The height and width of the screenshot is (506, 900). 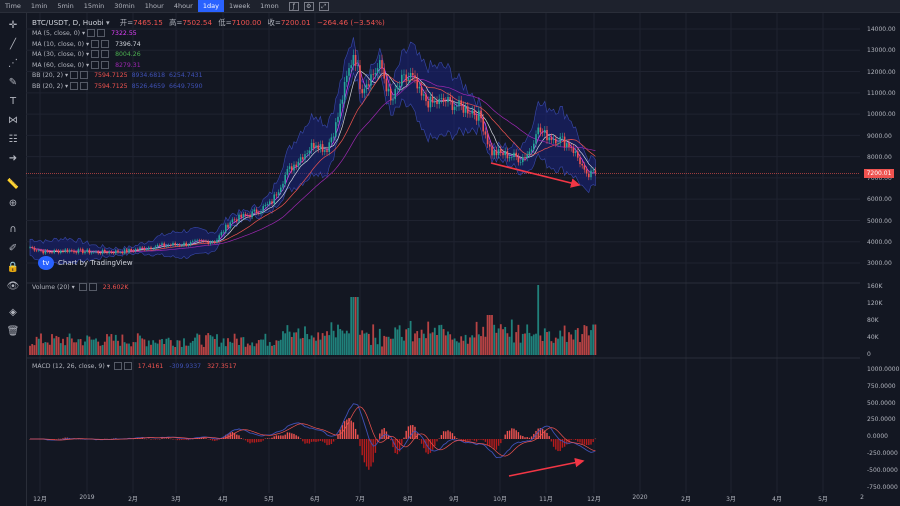 I want to click on interval-5min: 5min, so click(x=65, y=6).